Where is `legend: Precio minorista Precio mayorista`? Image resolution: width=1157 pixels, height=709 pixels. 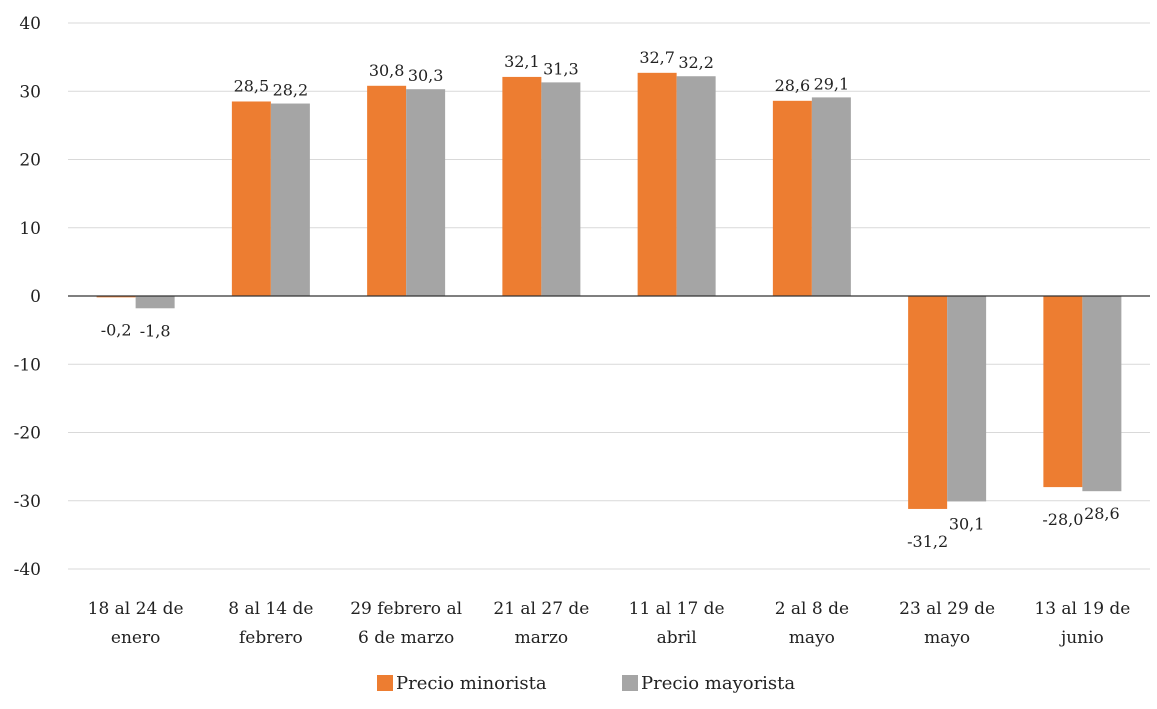 legend: Precio minorista Precio mayorista is located at coordinates (586, 683).